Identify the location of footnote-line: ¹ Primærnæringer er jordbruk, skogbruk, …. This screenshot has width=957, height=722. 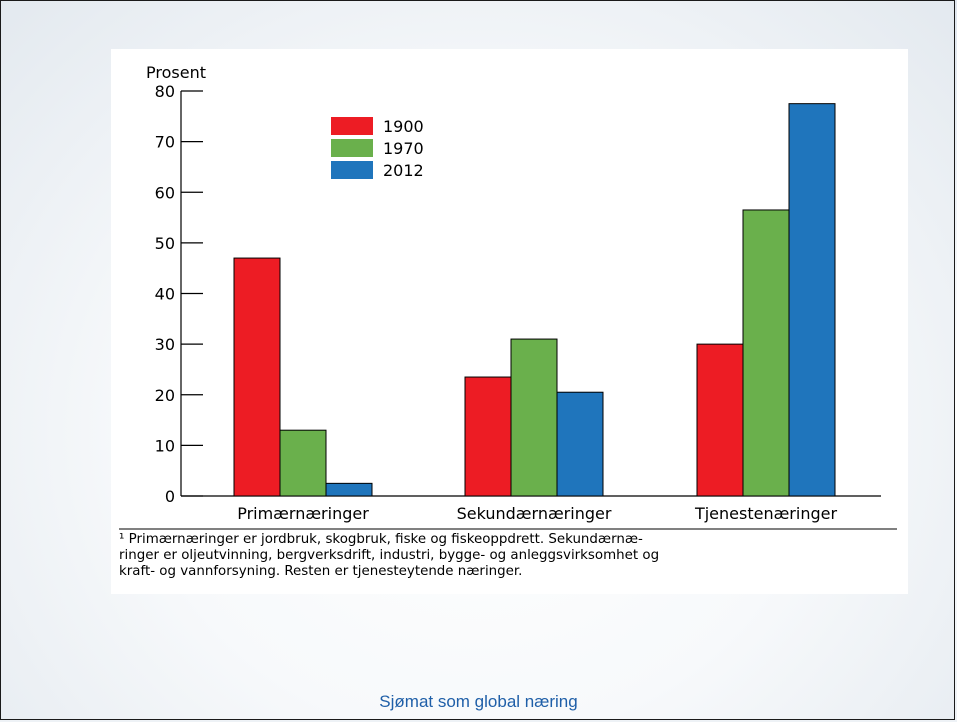
(381, 539).